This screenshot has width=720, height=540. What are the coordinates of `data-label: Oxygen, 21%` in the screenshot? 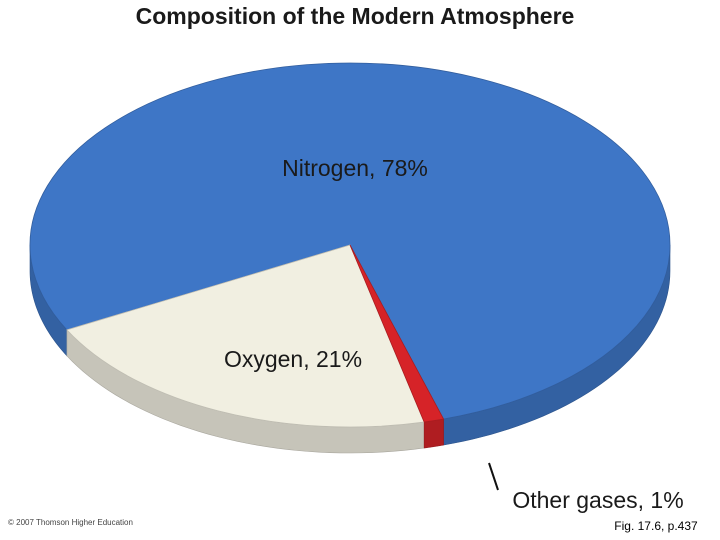 It's located at (293, 359).